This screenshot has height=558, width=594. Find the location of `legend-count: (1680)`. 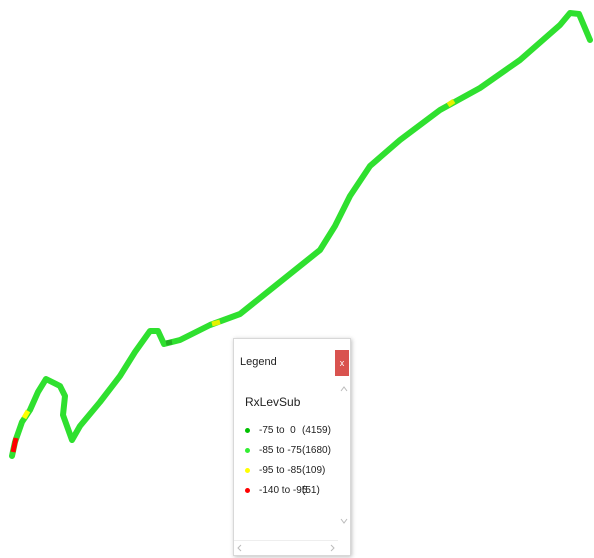

legend-count: (1680) is located at coordinates (316, 450).